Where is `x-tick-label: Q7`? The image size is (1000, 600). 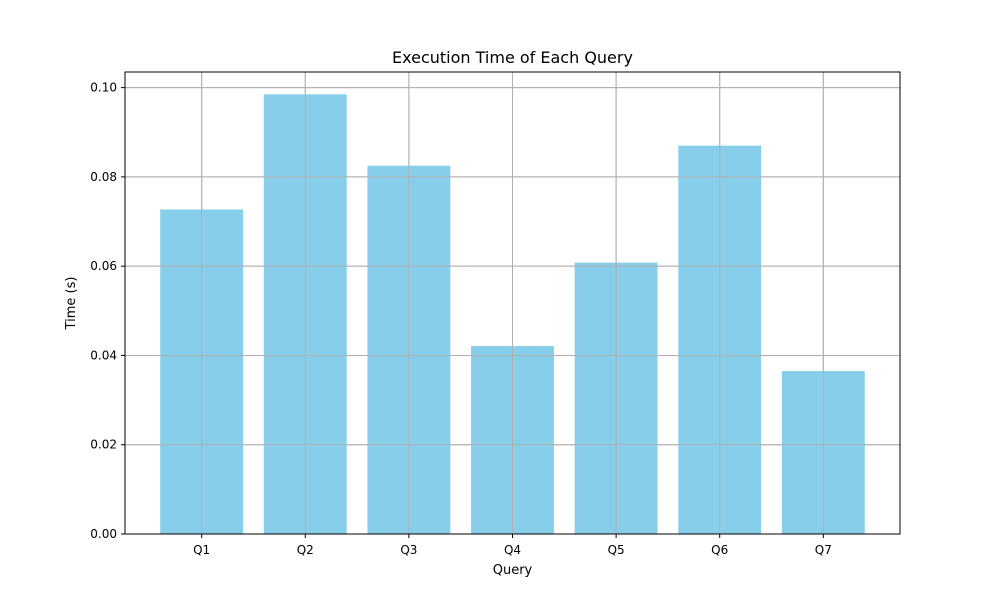 x-tick-label: Q7 is located at coordinates (823, 550).